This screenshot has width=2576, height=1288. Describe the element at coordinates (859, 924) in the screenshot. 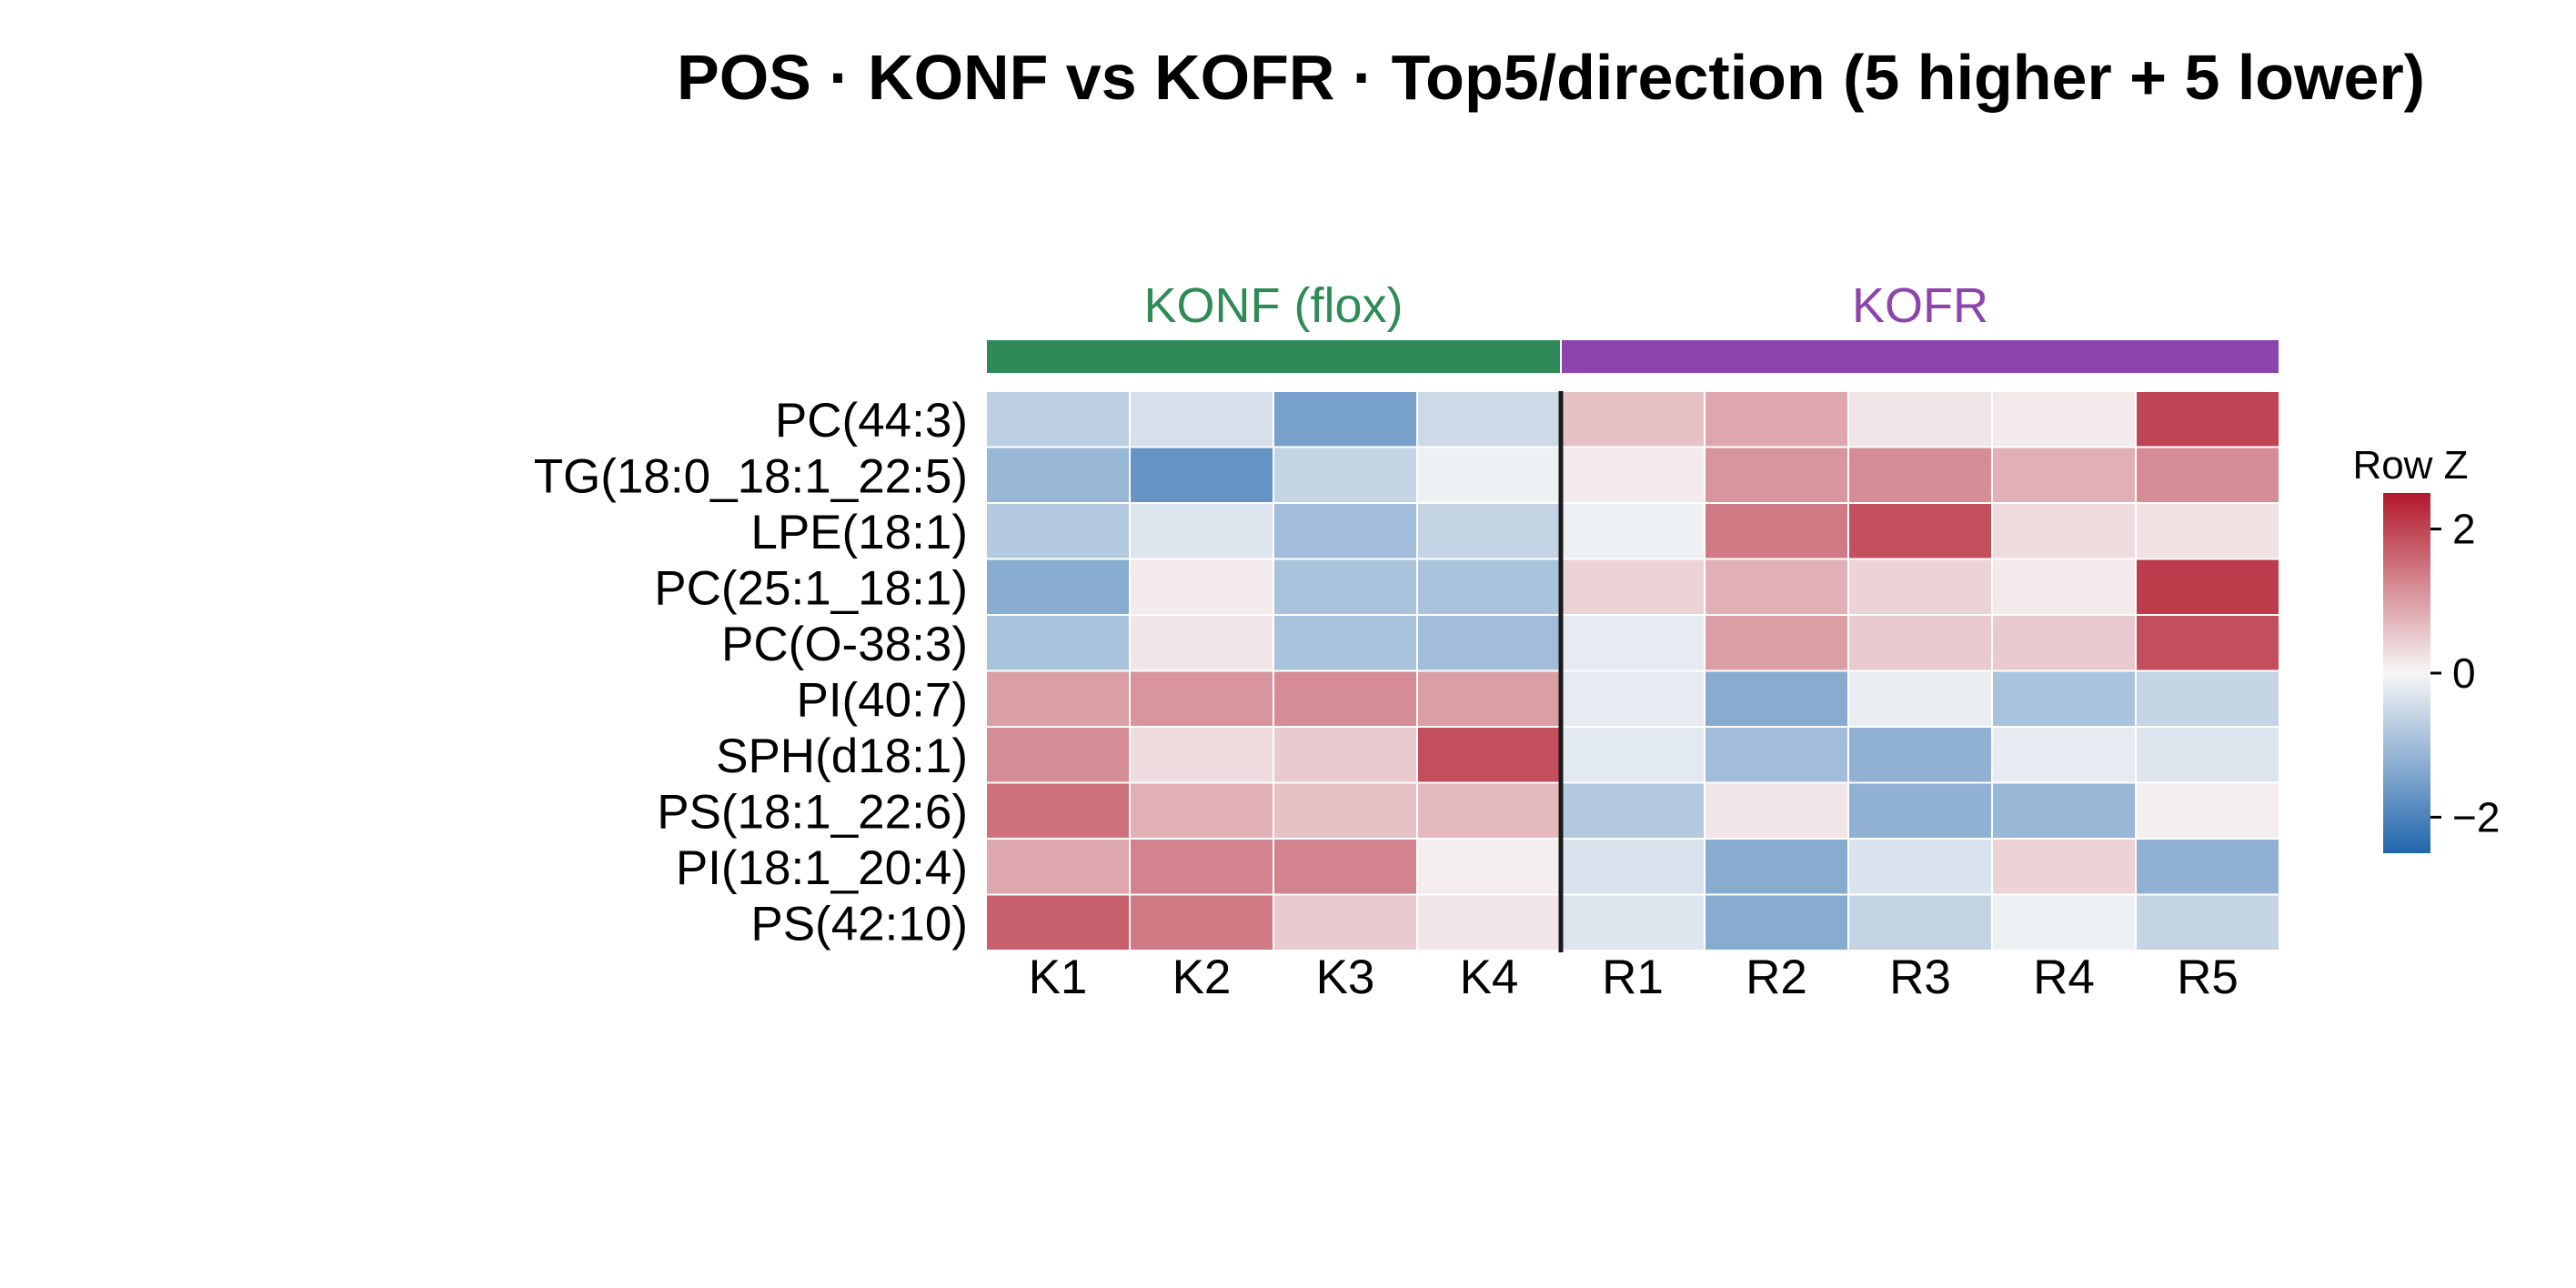

I see `row-label: PS(42:10)` at that location.